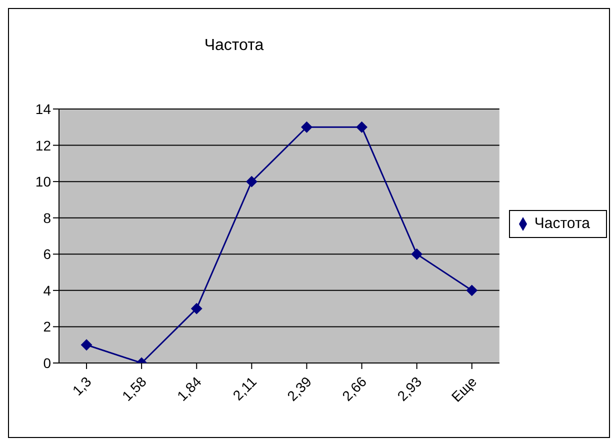  I want to click on y-tick-label: 12, so click(43, 145).